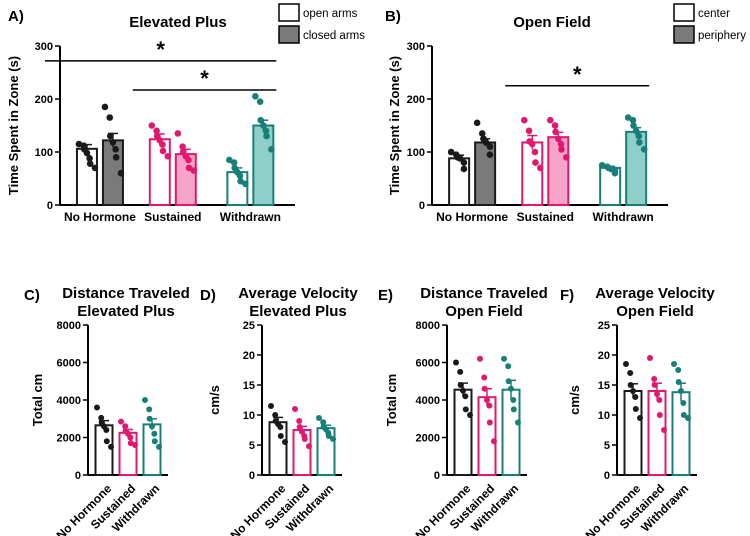  I want to click on panel-letter: D), so click(208, 295).